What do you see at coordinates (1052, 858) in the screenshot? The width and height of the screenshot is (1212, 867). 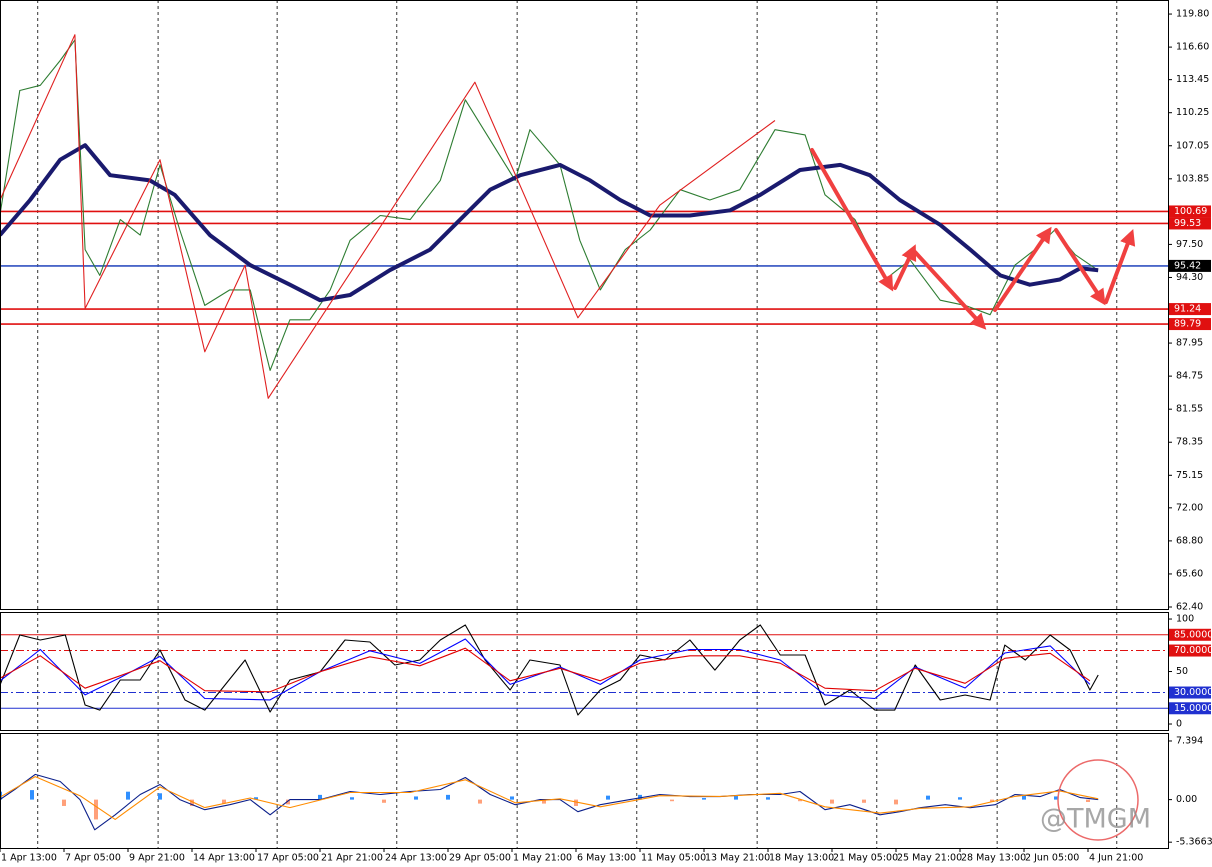 I see `x-tick-label: 2 Jun 05:00` at bounding box center [1052, 858].